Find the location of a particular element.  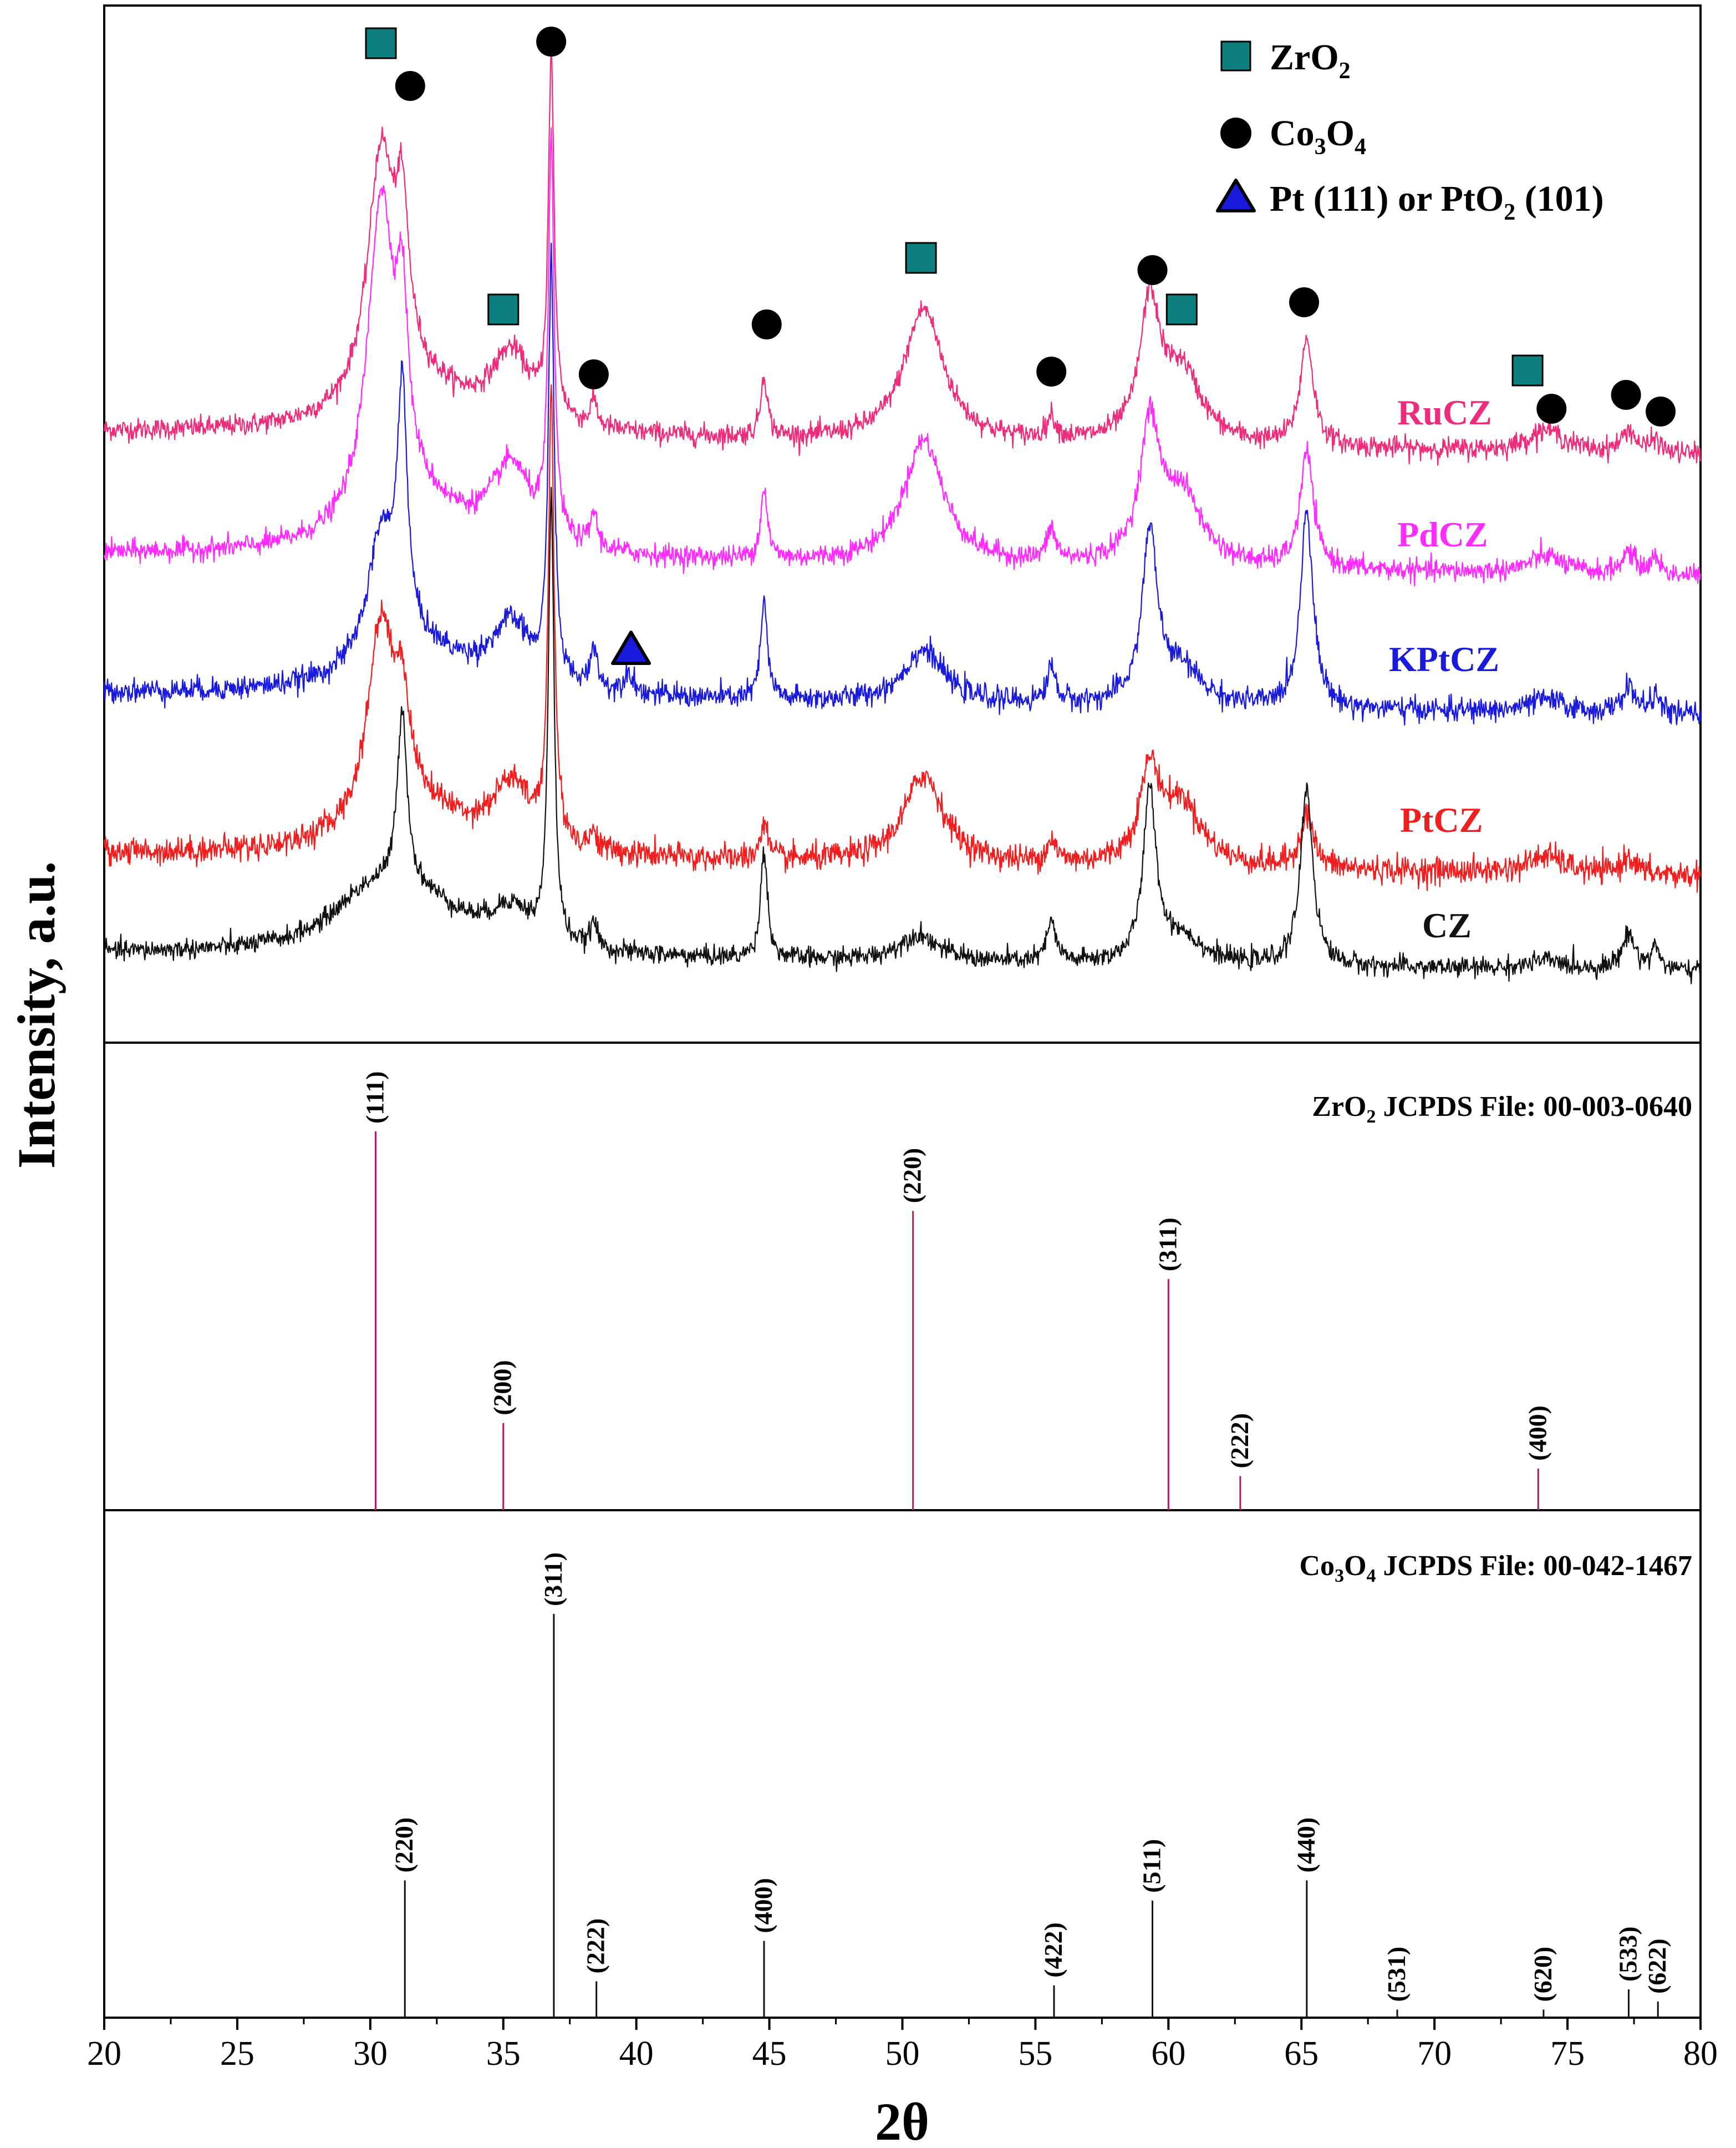

x-tick-label-60: 60 is located at coordinates (1168, 2054).